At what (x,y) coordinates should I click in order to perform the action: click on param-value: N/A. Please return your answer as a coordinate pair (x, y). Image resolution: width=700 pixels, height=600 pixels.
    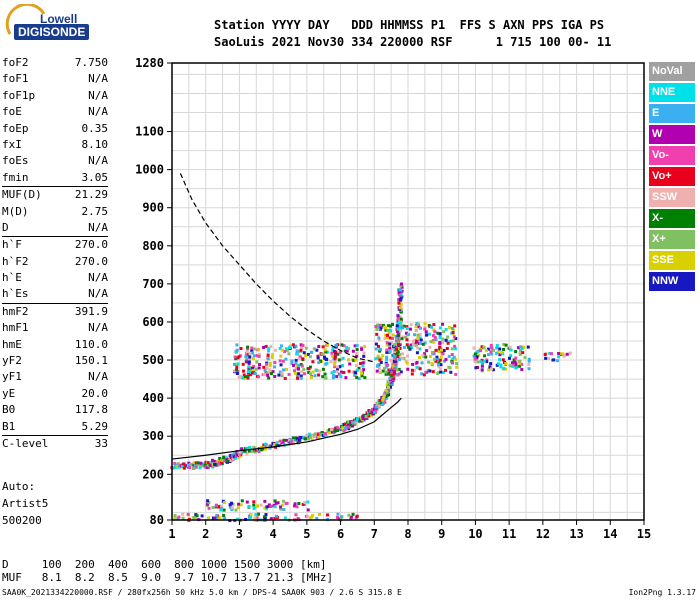
    Looking at the image, I should click on (98, 161).